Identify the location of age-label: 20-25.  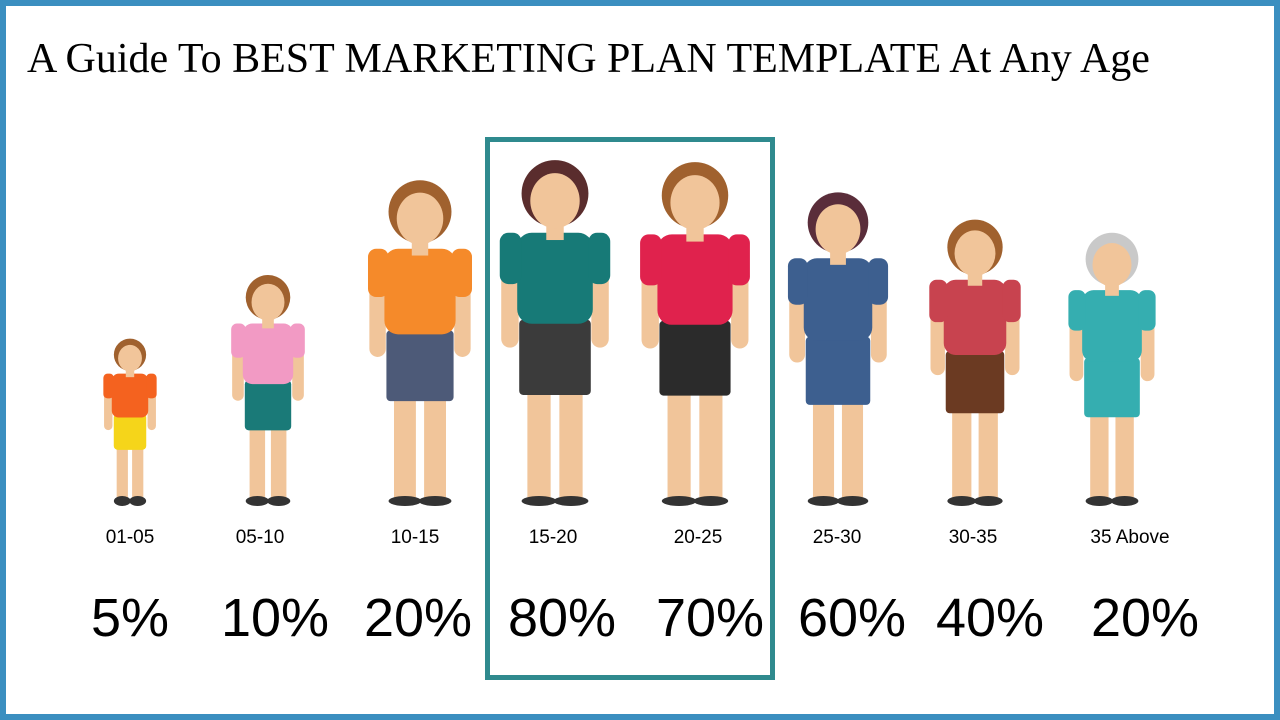
(698, 537).